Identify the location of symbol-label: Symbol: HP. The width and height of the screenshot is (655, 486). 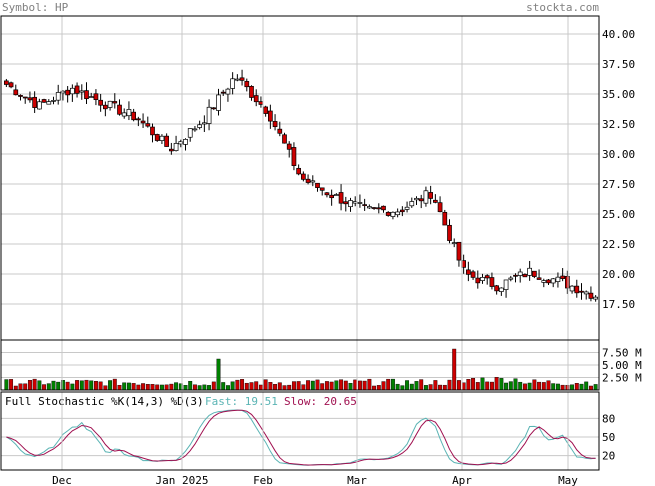
(35, 7).